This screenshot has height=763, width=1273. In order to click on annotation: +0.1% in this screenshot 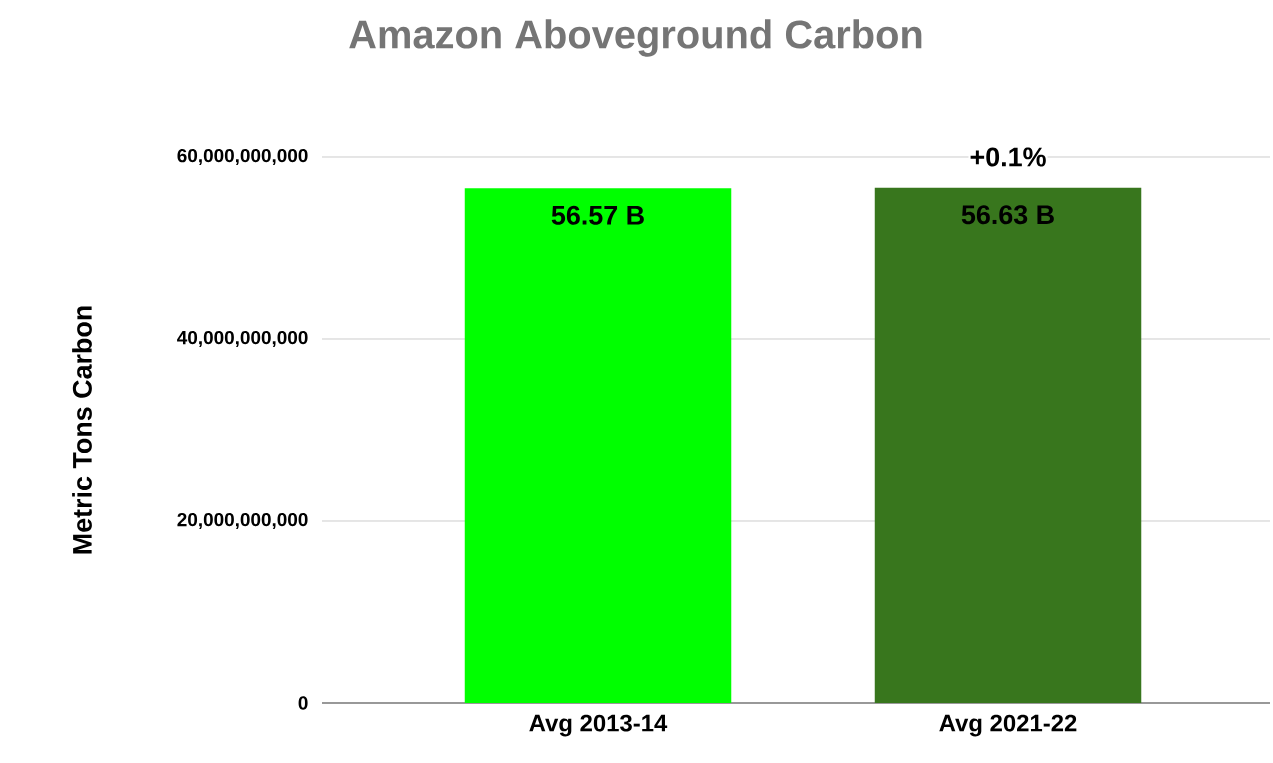, I will do `click(1008, 157)`.